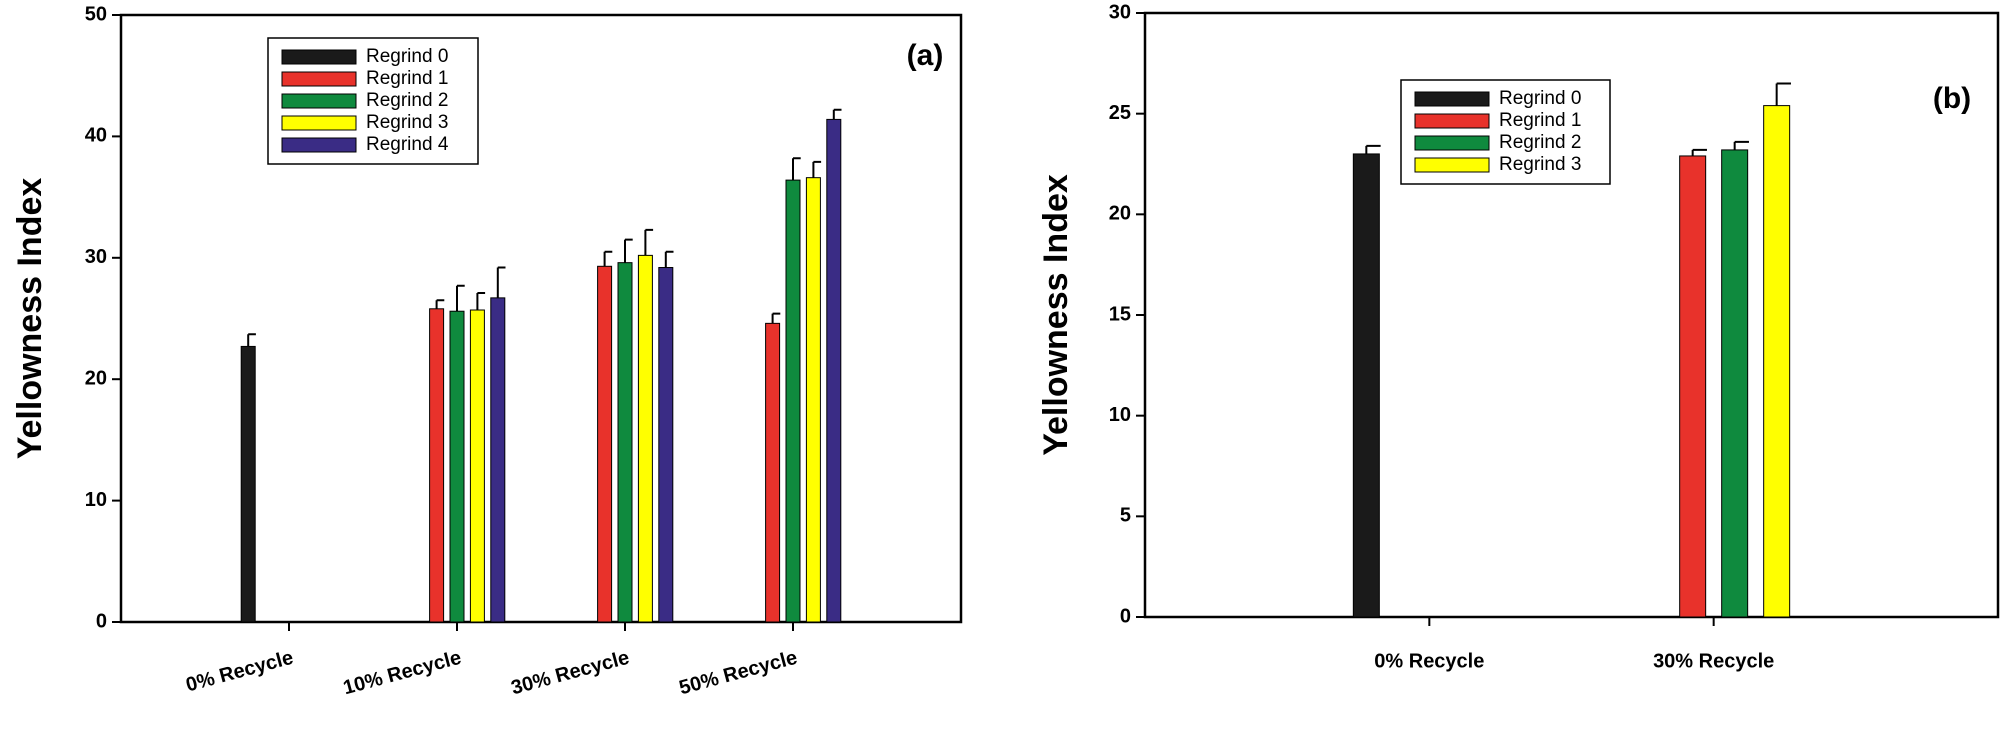 The width and height of the screenshot is (2001, 734). What do you see at coordinates (1952, 98) in the screenshot?
I see `panel-label: (b)` at bounding box center [1952, 98].